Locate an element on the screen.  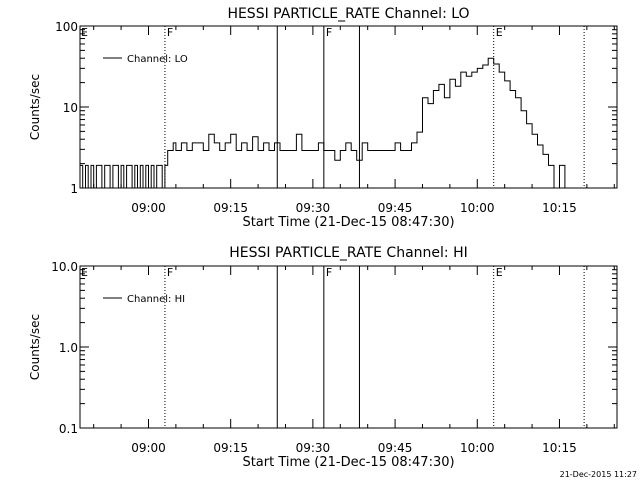
legend-label: Channel: LO is located at coordinates (157, 59).